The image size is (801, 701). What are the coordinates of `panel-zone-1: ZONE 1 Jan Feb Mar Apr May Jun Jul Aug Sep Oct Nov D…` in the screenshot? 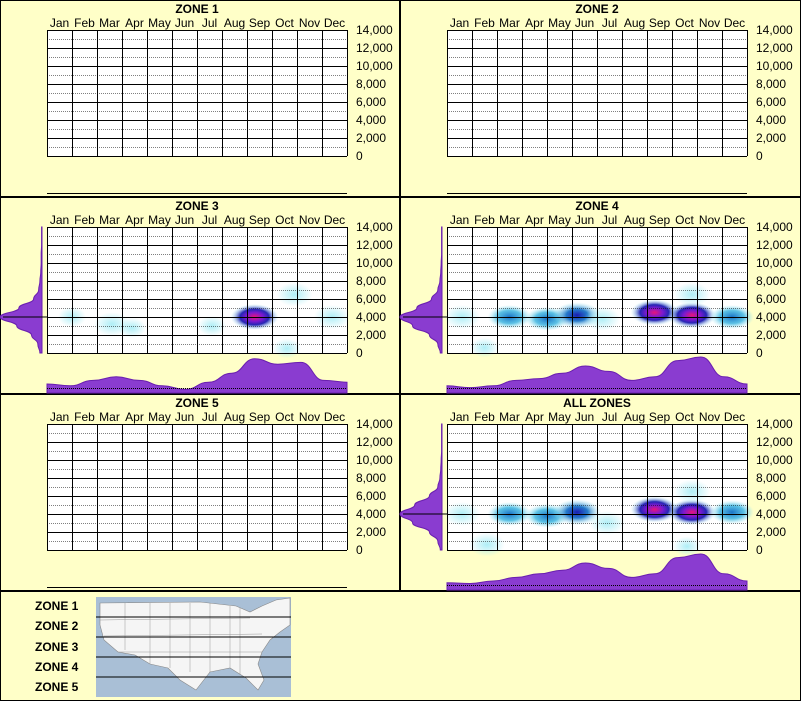 It's located at (200, 98).